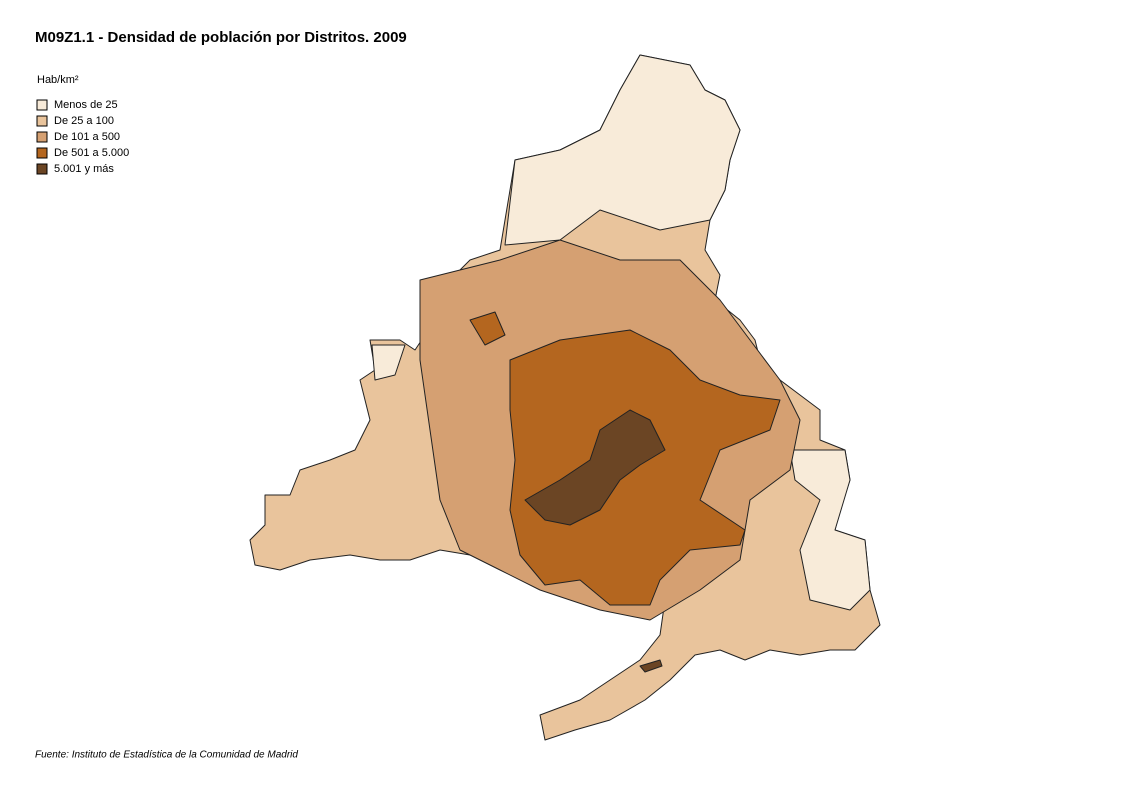 The image size is (1122, 794). What do you see at coordinates (651, 666) in the screenshot?
I see `region-southeast` at bounding box center [651, 666].